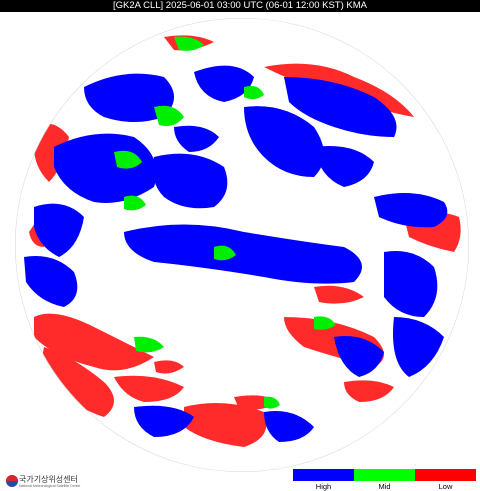  I want to click on legend-color-high, so click(323, 475).